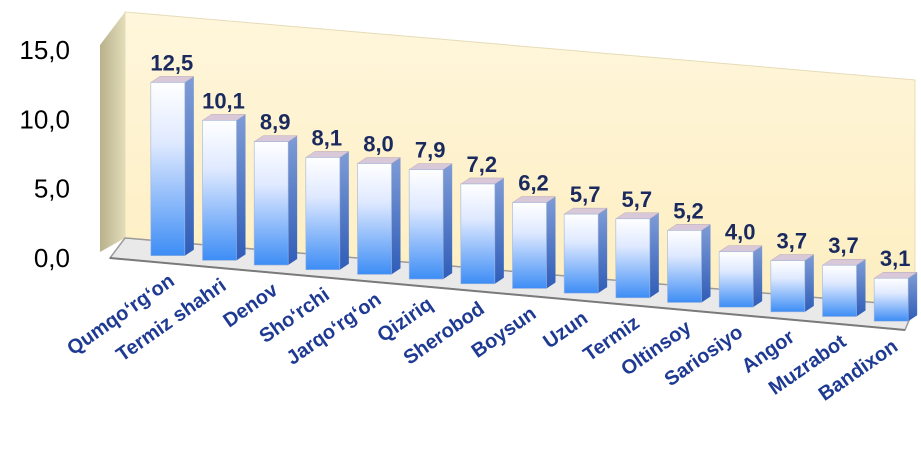 This screenshot has height=467, width=921. What do you see at coordinates (688, 210) in the screenshot?
I see `data-label: 5,2` at bounding box center [688, 210].